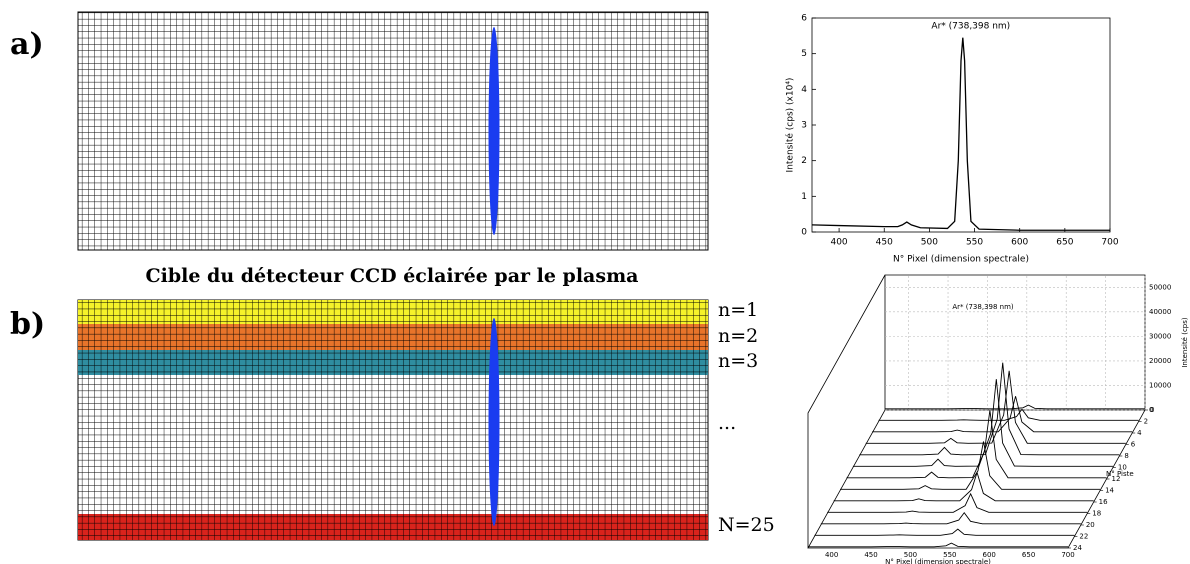 This screenshot has width=1190, height=564. I want to click on label-b: b), so click(27, 324).